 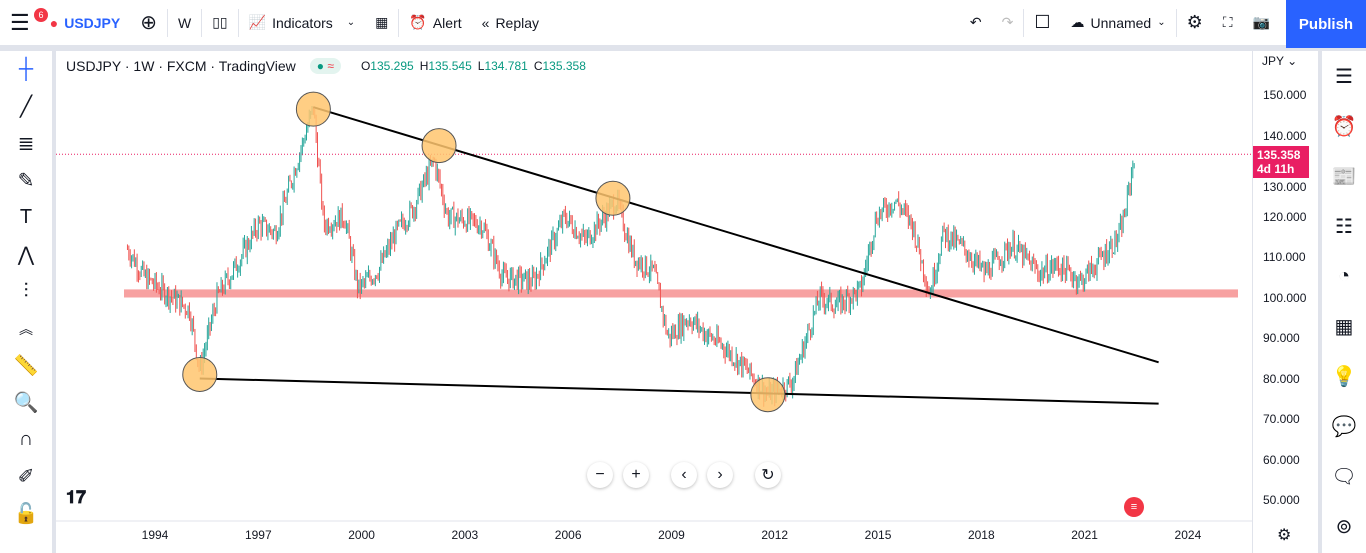 I want to click on y-tick-label: 130.000, so click(x=1285, y=187).